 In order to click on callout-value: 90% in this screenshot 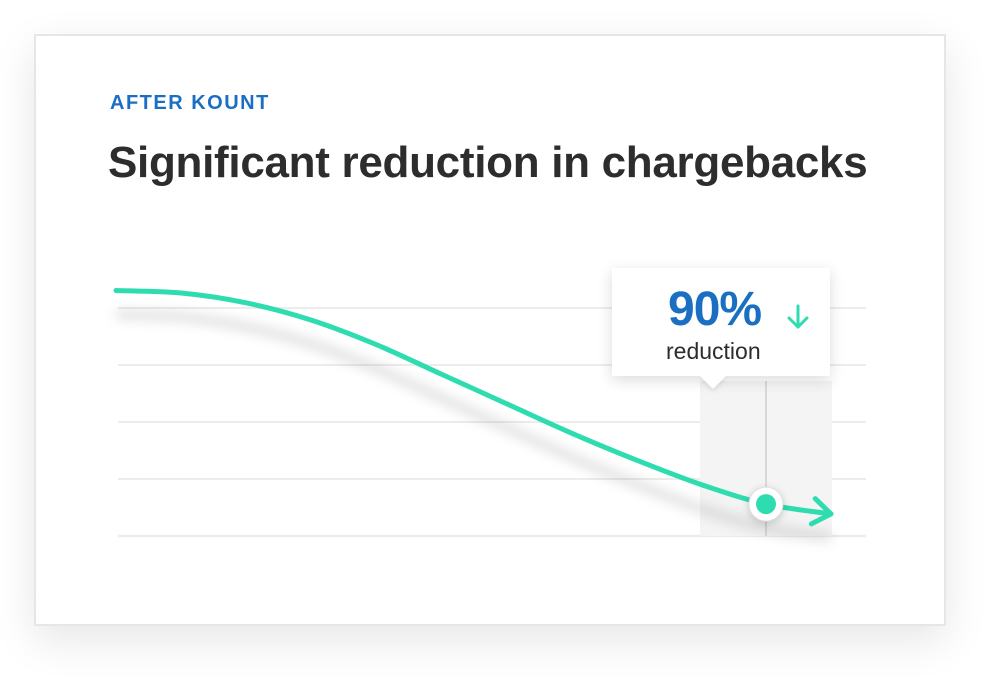, I will do `click(715, 309)`.